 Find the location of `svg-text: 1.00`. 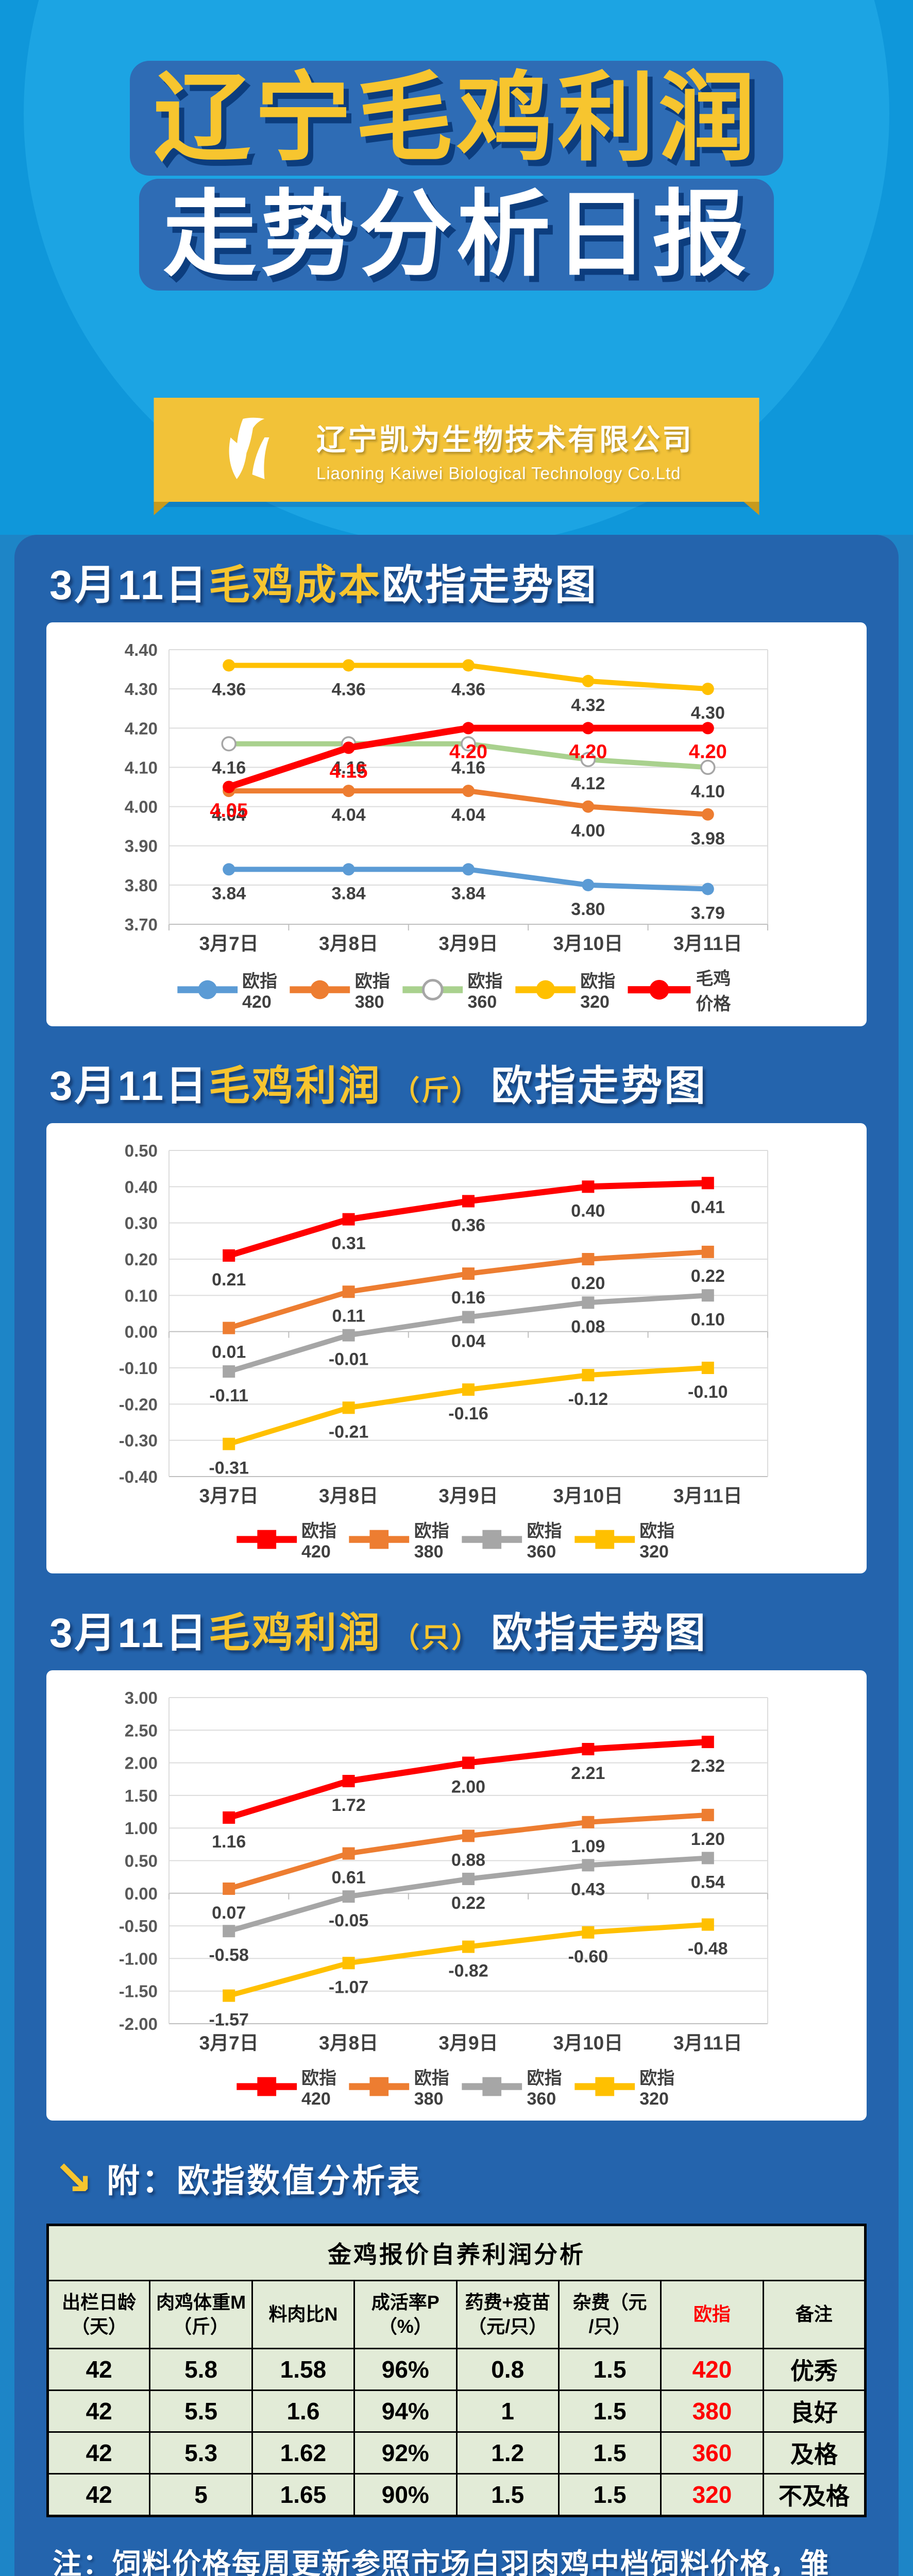

svg-text: 1.00 is located at coordinates (141, 1828).